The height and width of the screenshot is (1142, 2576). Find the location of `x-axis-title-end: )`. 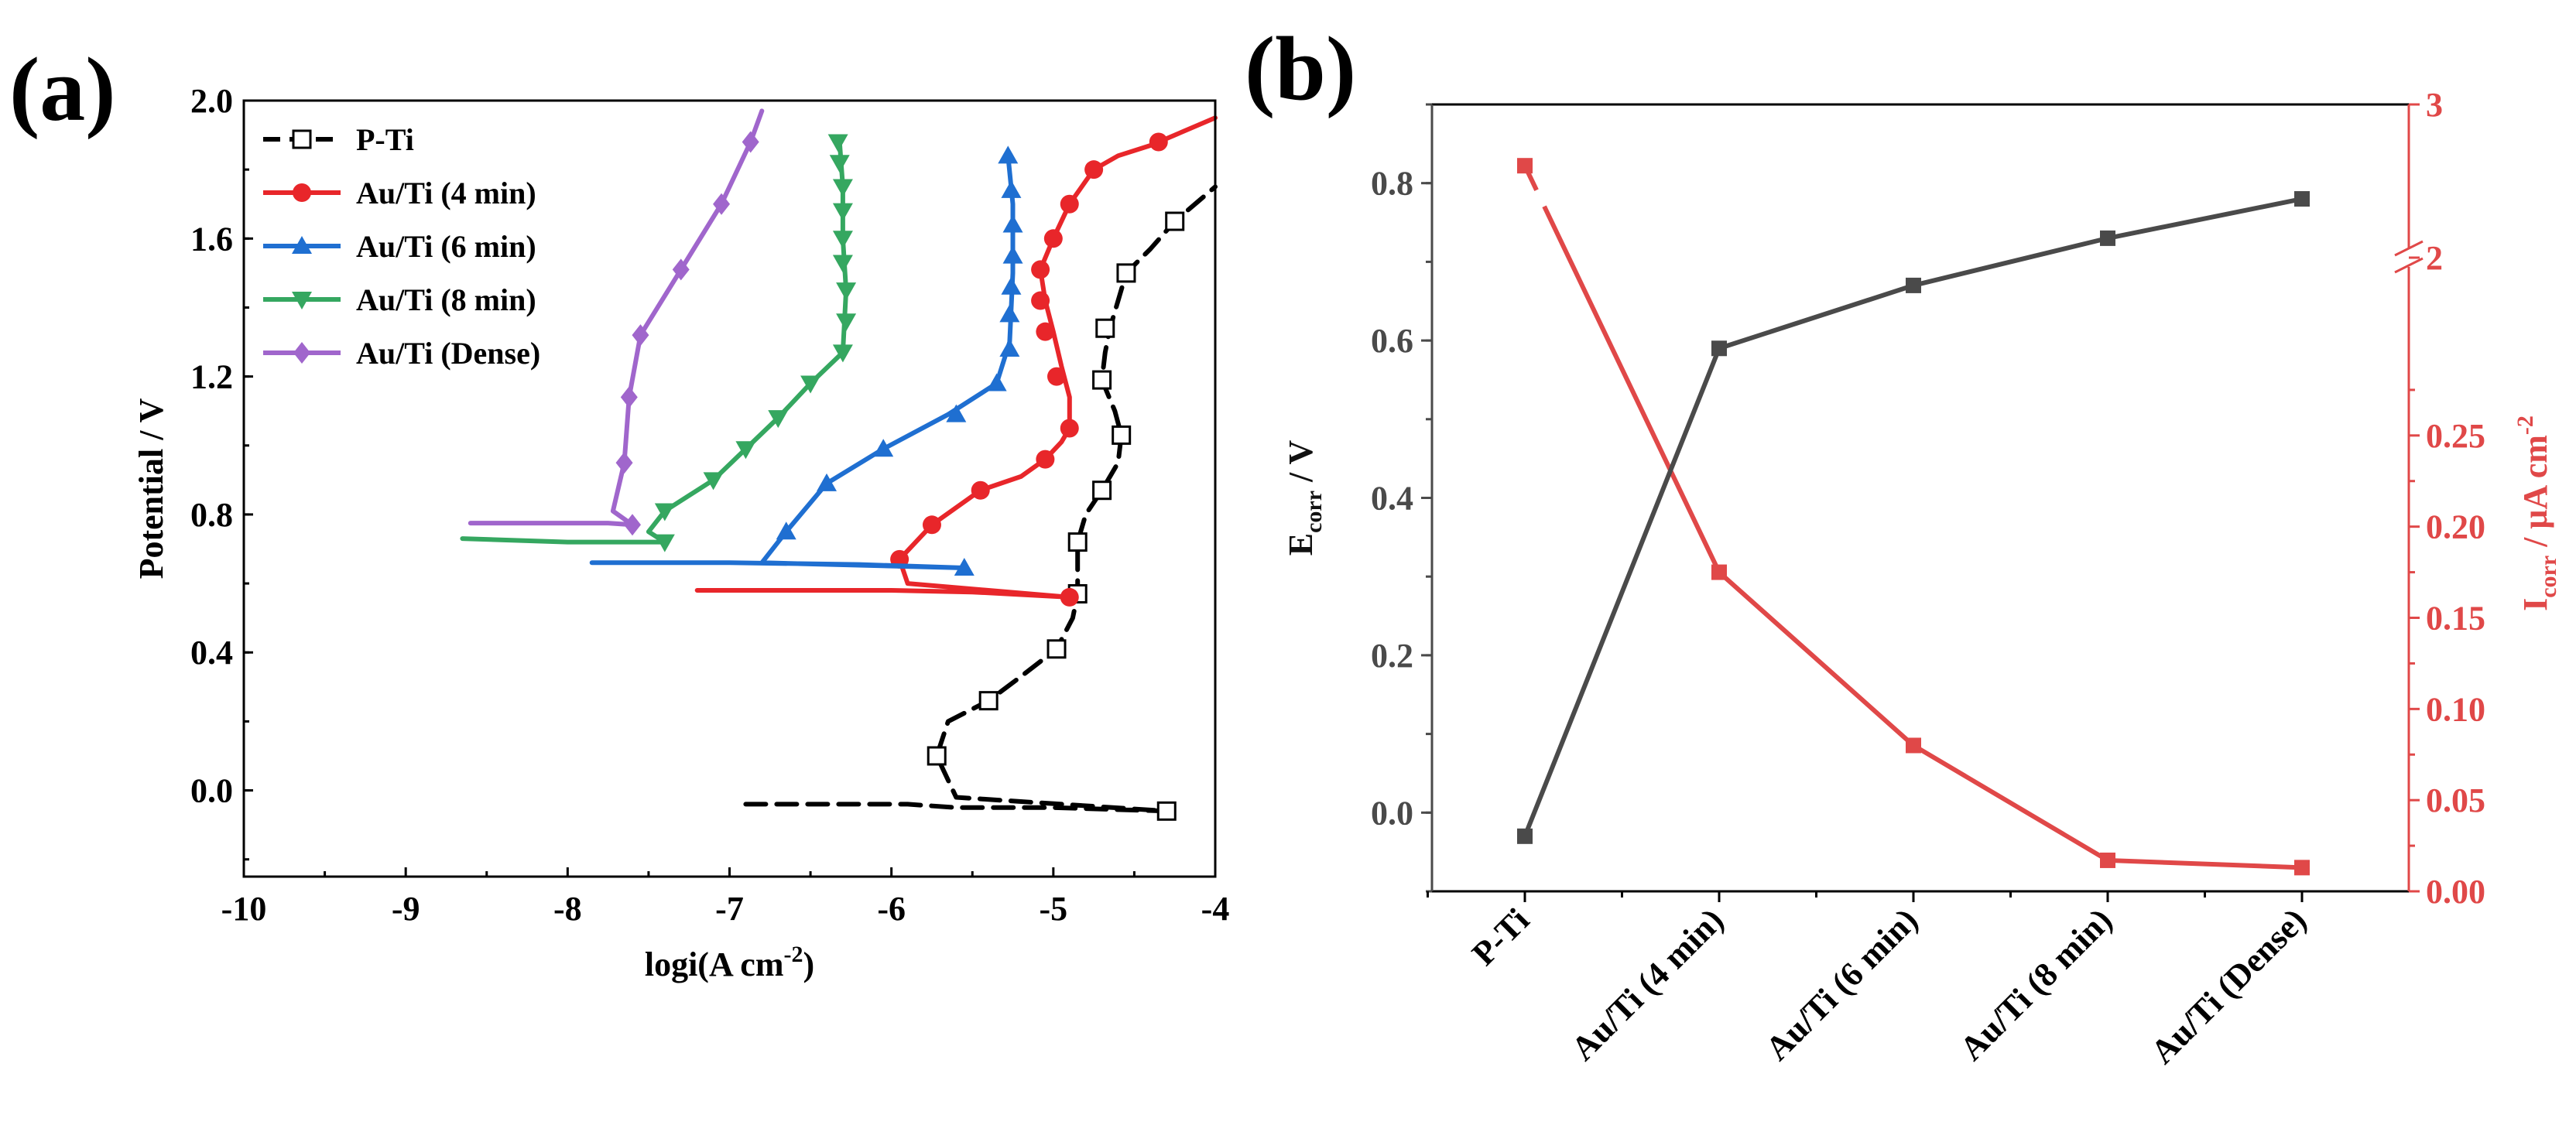

x-axis-title-end: ) is located at coordinates (808, 964).